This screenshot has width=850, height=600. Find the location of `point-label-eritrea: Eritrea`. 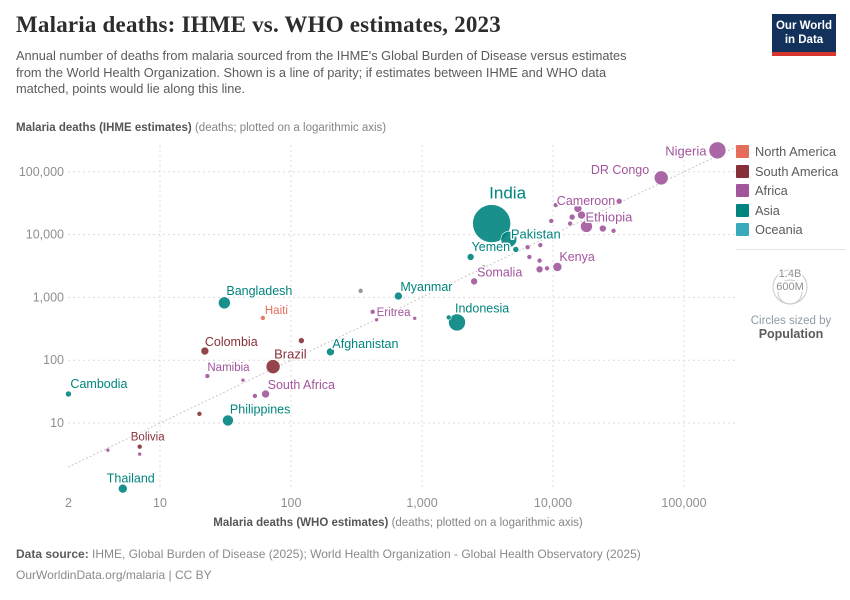

point-label-eritrea: Eritrea is located at coordinates (394, 313).